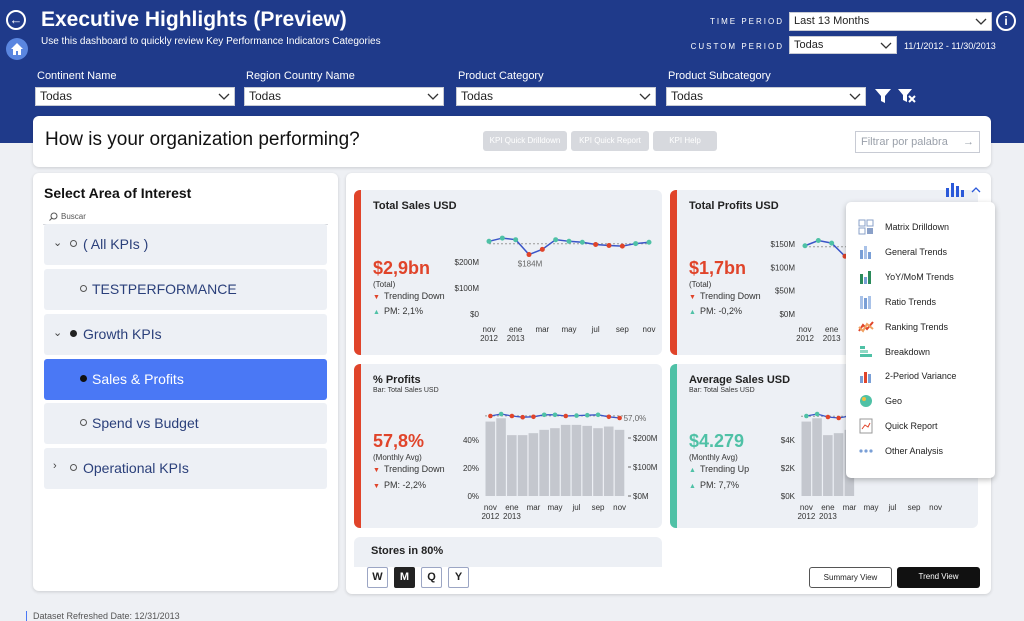  I want to click on time-period-select: Last 13 Months, so click(890, 21).